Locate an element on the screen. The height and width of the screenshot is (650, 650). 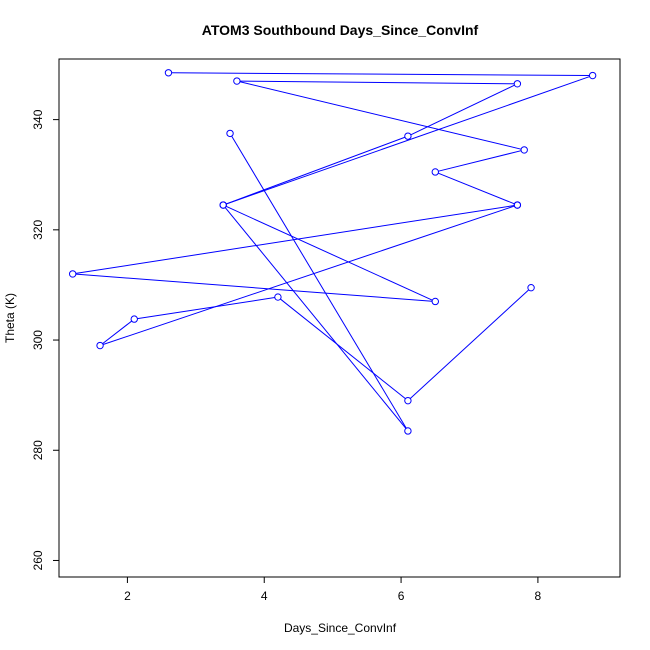
y-tick-label: 260 is located at coordinates (38, 560).